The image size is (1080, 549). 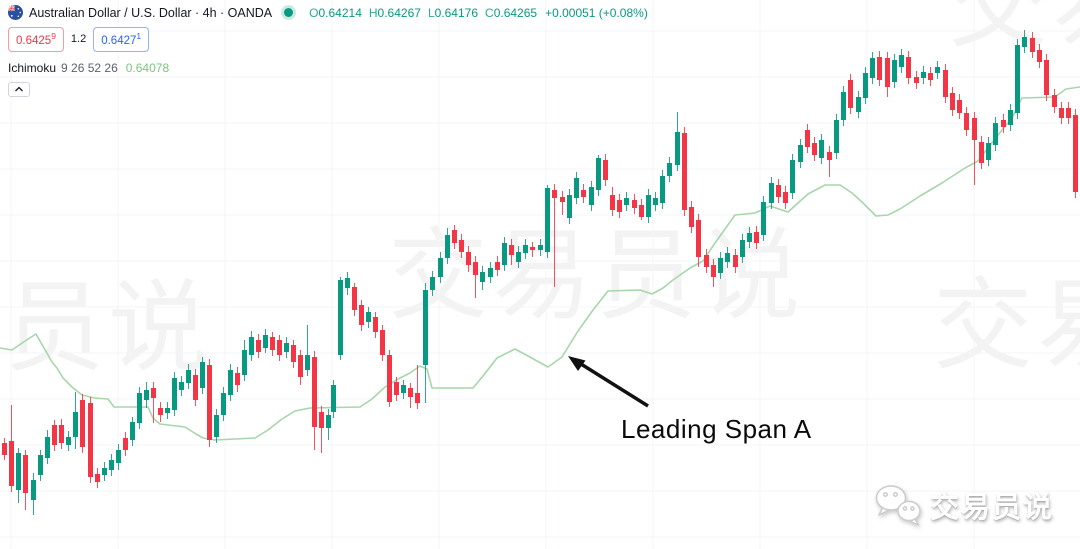 I want to click on indicator-value: 0.64078, so click(x=147, y=67).